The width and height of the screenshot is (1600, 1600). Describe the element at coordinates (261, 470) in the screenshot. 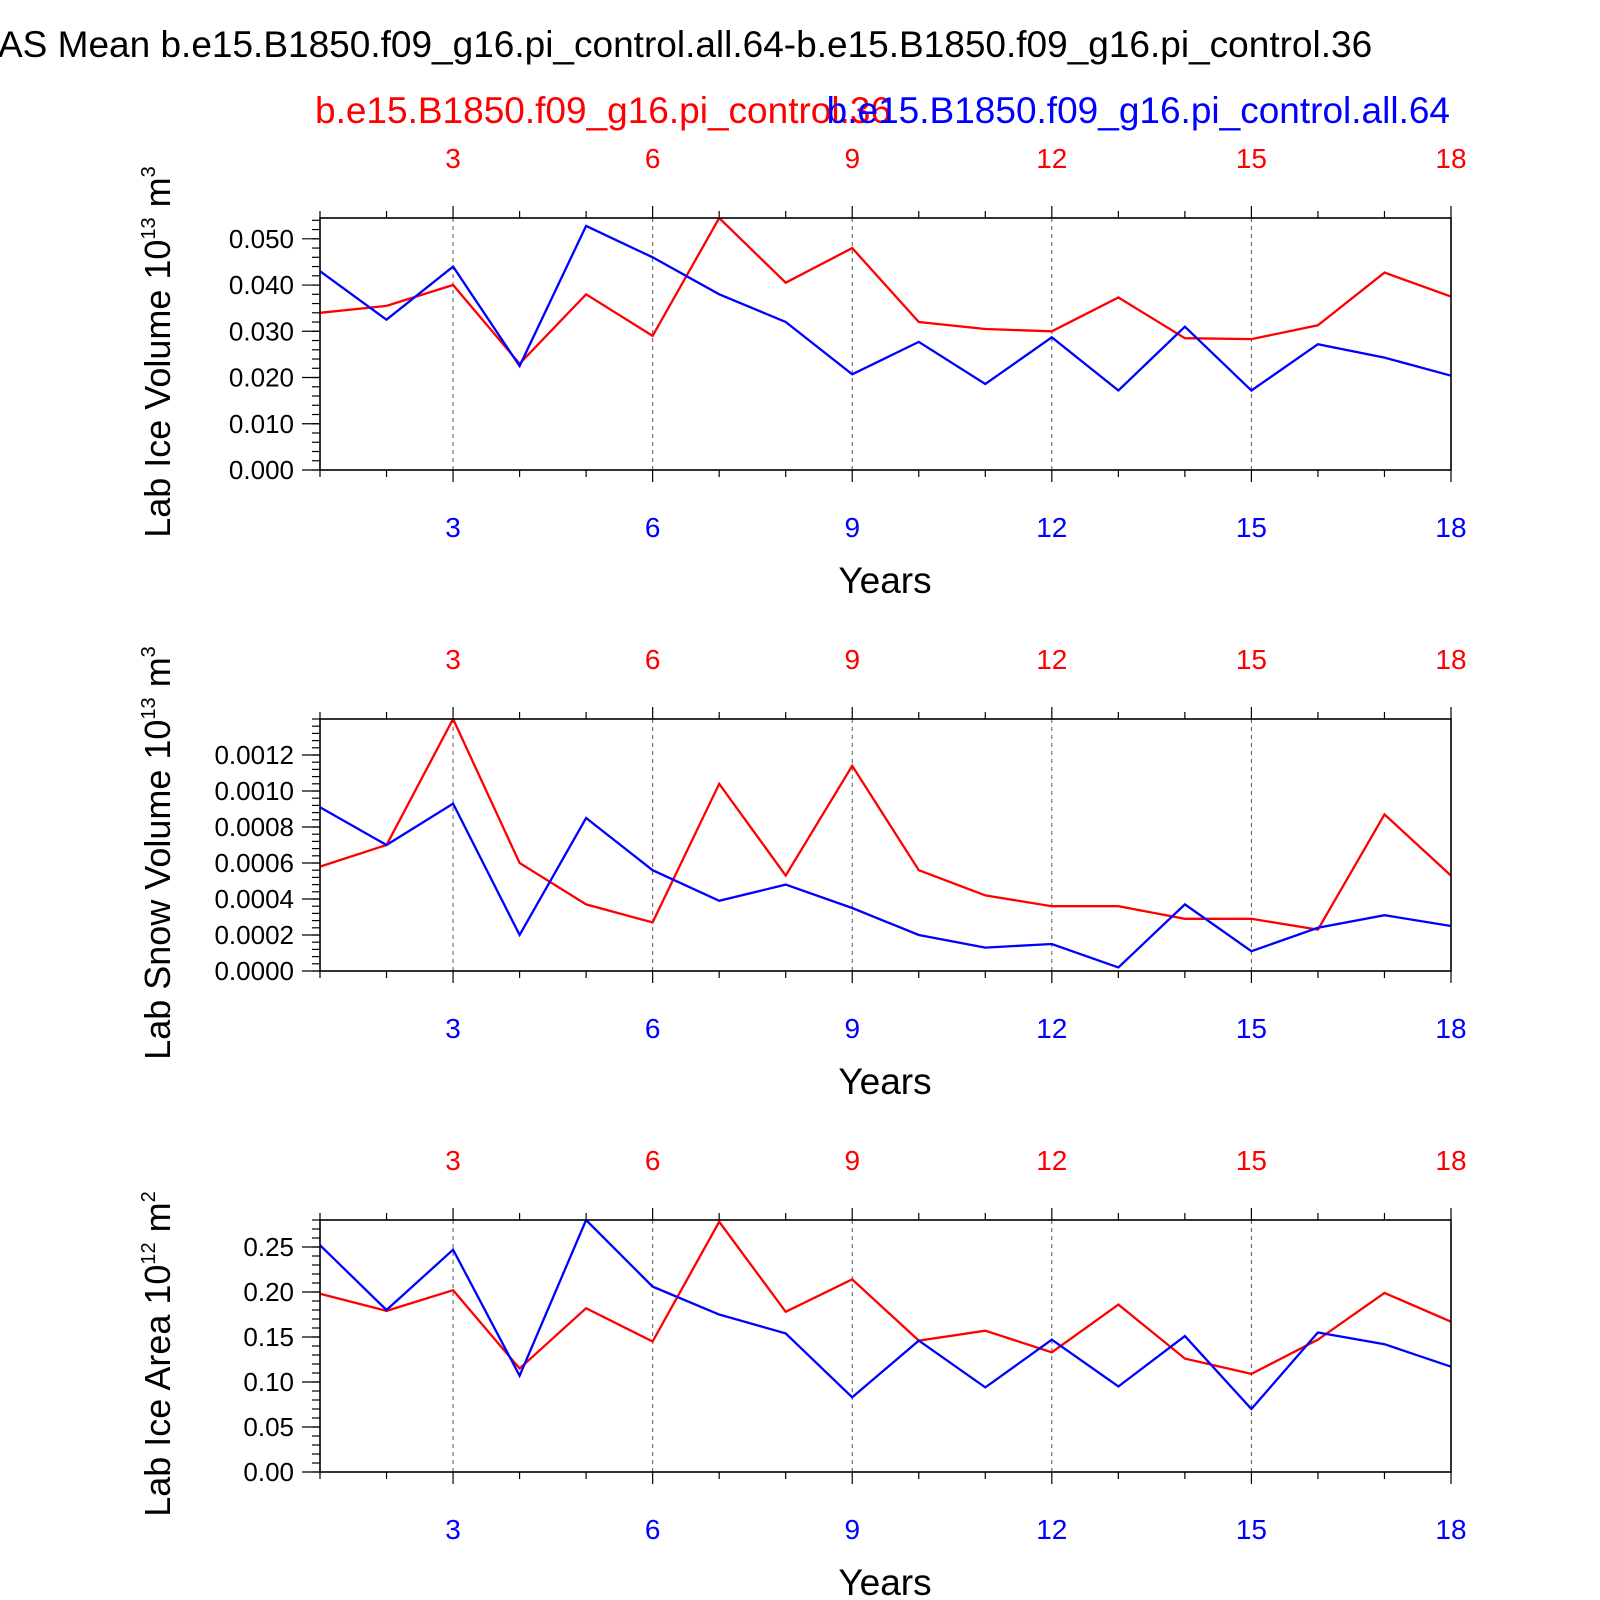

I see `y-tick-label: 0.000` at that location.